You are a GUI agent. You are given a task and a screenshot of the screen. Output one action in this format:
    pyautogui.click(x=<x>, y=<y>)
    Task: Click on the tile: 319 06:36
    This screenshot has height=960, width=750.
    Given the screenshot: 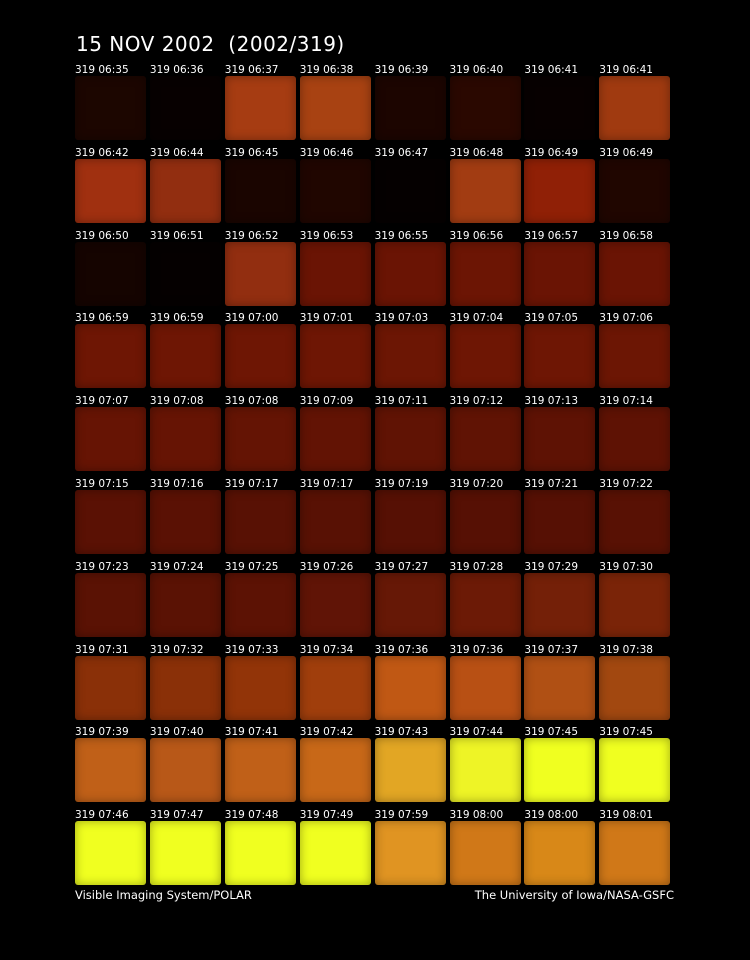 What is the action you would take?
    pyautogui.click(x=185, y=102)
    